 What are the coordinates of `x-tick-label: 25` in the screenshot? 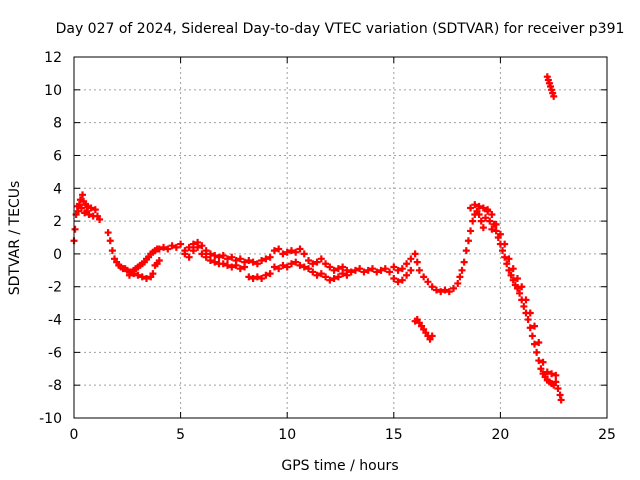 It's located at (607, 435).